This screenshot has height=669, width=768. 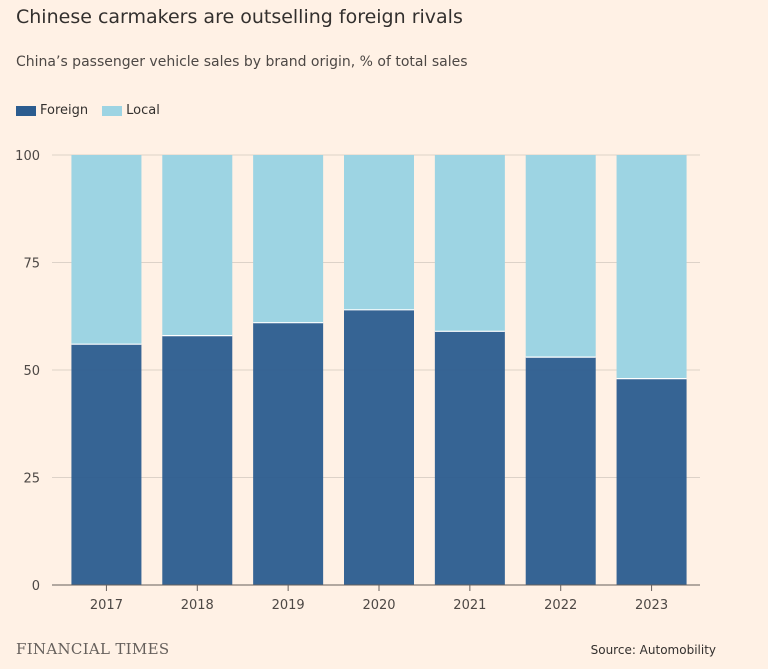 What do you see at coordinates (288, 605) in the screenshot?
I see `x-tick-label-2019: 2019` at bounding box center [288, 605].